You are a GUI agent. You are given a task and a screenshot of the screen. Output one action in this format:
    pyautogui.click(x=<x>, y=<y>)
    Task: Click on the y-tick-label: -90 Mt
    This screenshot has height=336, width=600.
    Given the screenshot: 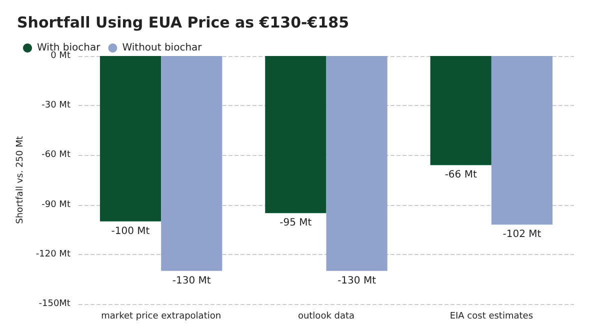 What is the action you would take?
    pyautogui.click(x=56, y=205)
    